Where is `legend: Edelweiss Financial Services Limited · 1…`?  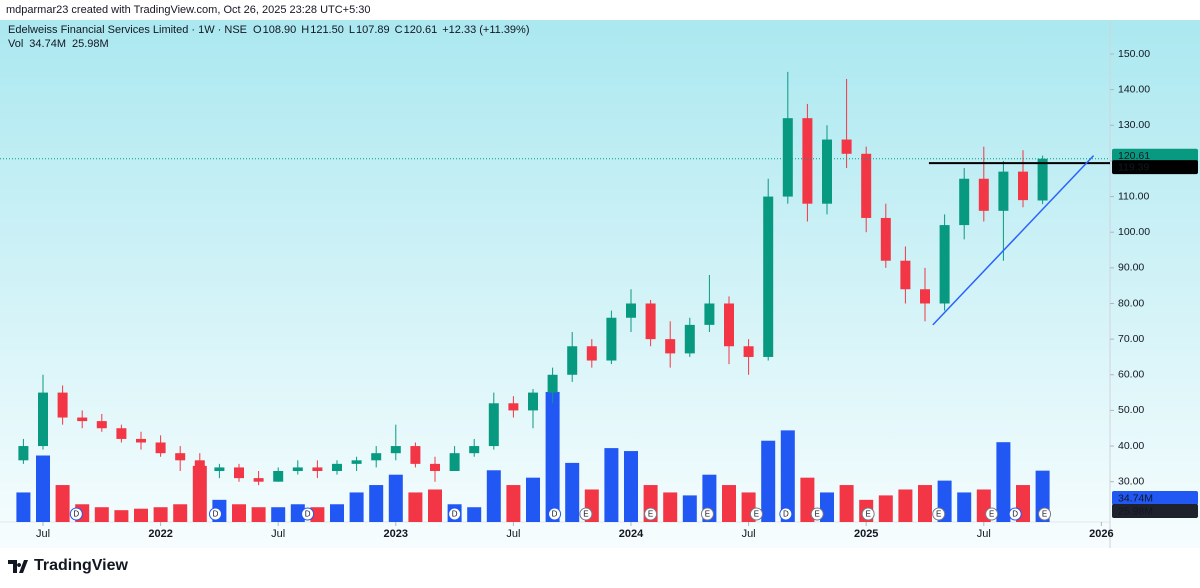
legend: Edelweiss Financial Services Limited · 1… is located at coordinates (269, 37).